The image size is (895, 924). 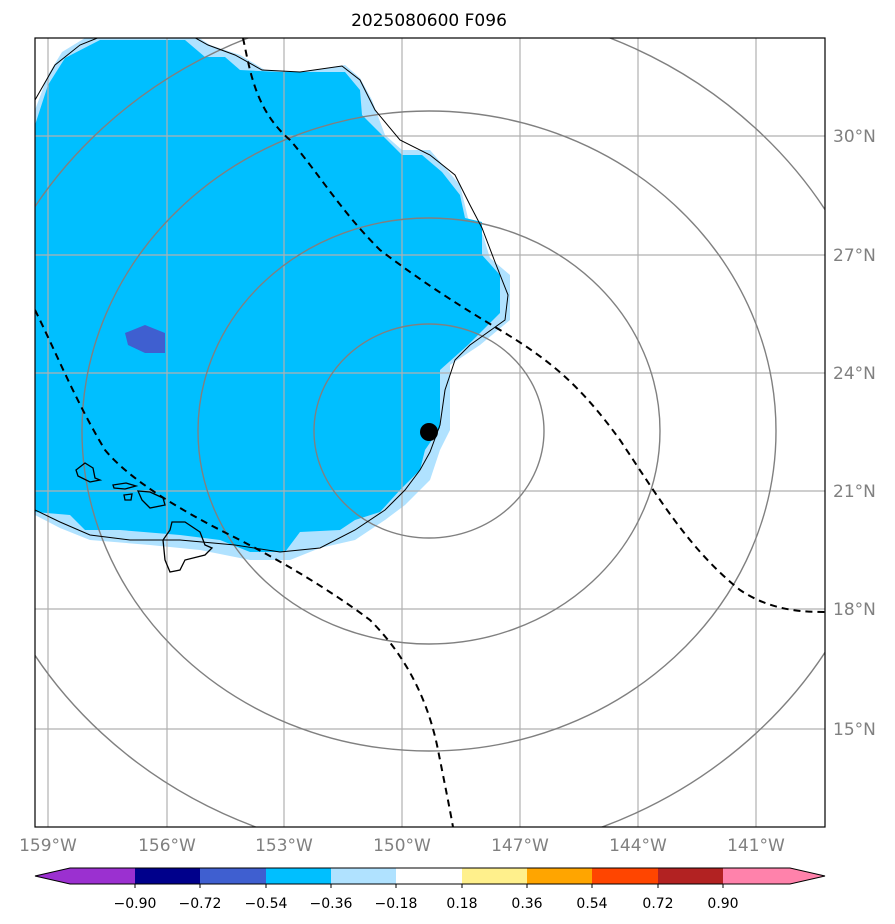 What do you see at coordinates (722, 904) in the screenshot?
I see `colorbar-tick-label: 0.90` at bounding box center [722, 904].